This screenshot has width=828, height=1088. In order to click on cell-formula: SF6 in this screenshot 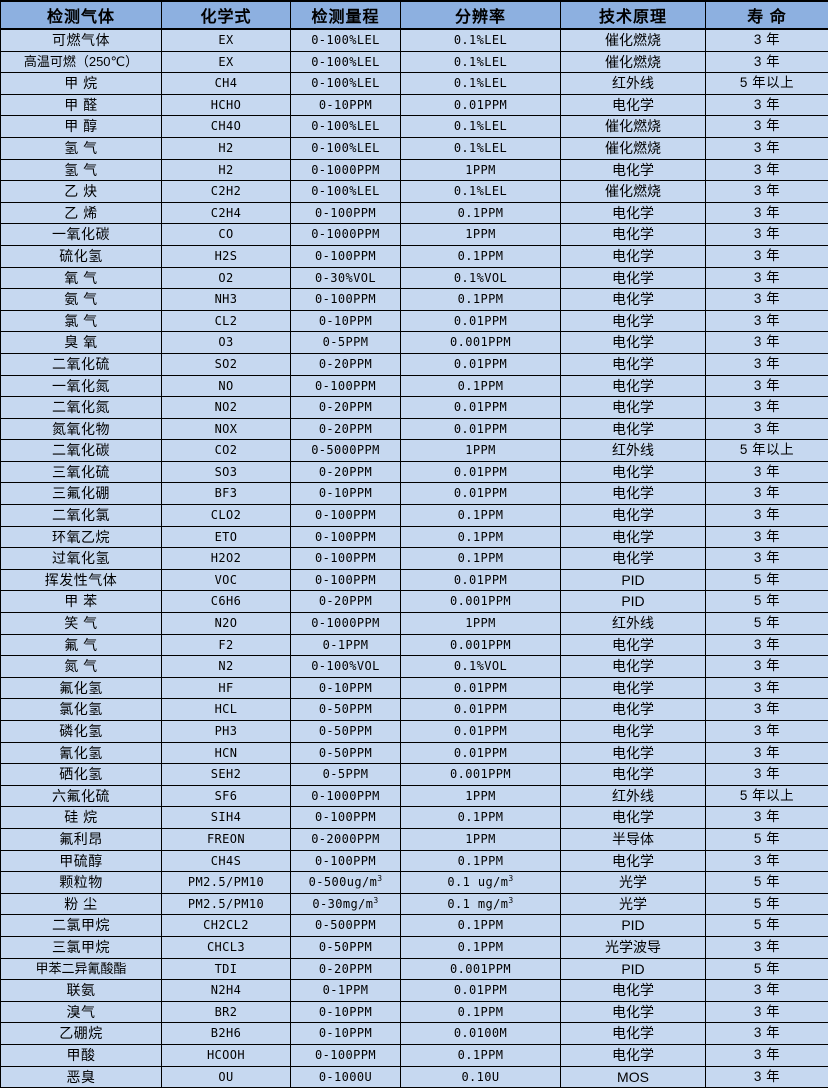, I will do `click(226, 796)`.